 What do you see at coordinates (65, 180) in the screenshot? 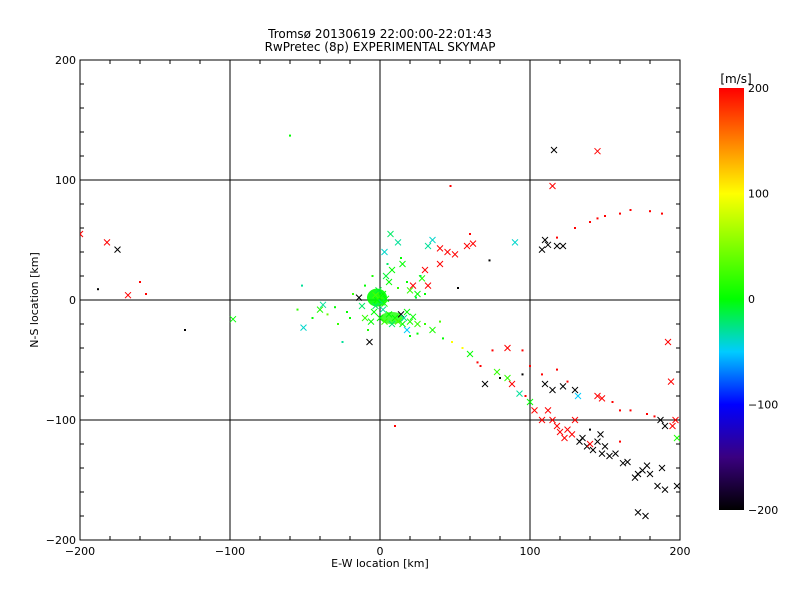
I see `y-tick-label: 100` at bounding box center [65, 180].